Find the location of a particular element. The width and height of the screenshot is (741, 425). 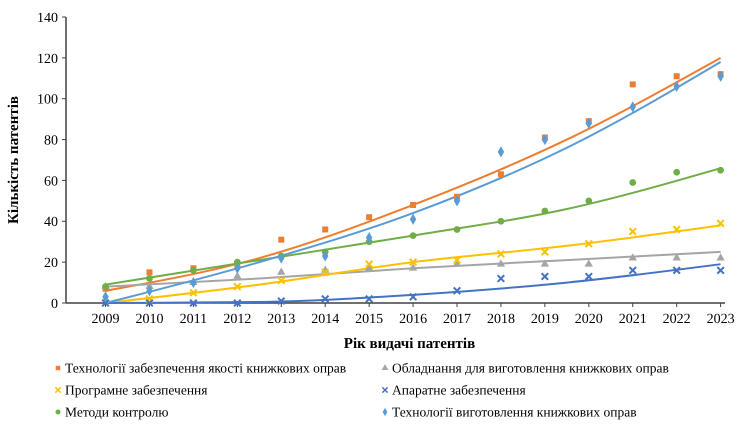

x-tick-label: 2012 is located at coordinates (237, 319).